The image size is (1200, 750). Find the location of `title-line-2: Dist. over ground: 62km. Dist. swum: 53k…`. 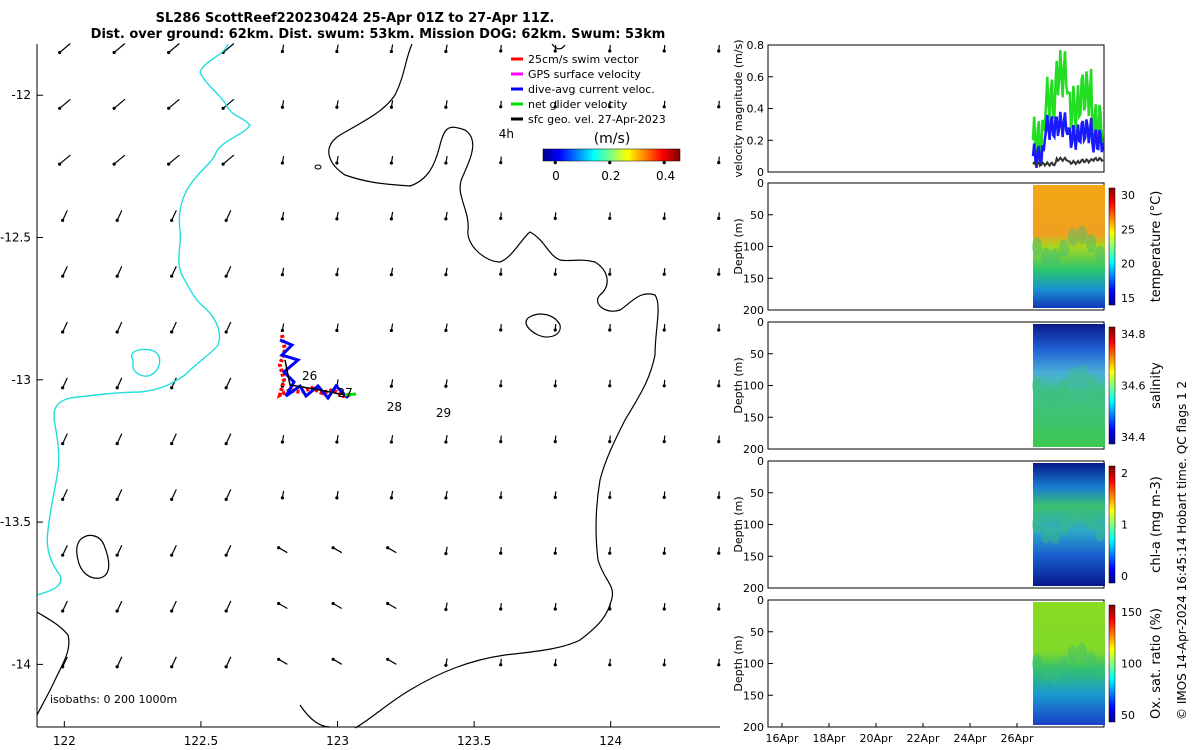

title-line-2: Dist. over ground: 62km. Dist. swum: 53k… is located at coordinates (378, 34).